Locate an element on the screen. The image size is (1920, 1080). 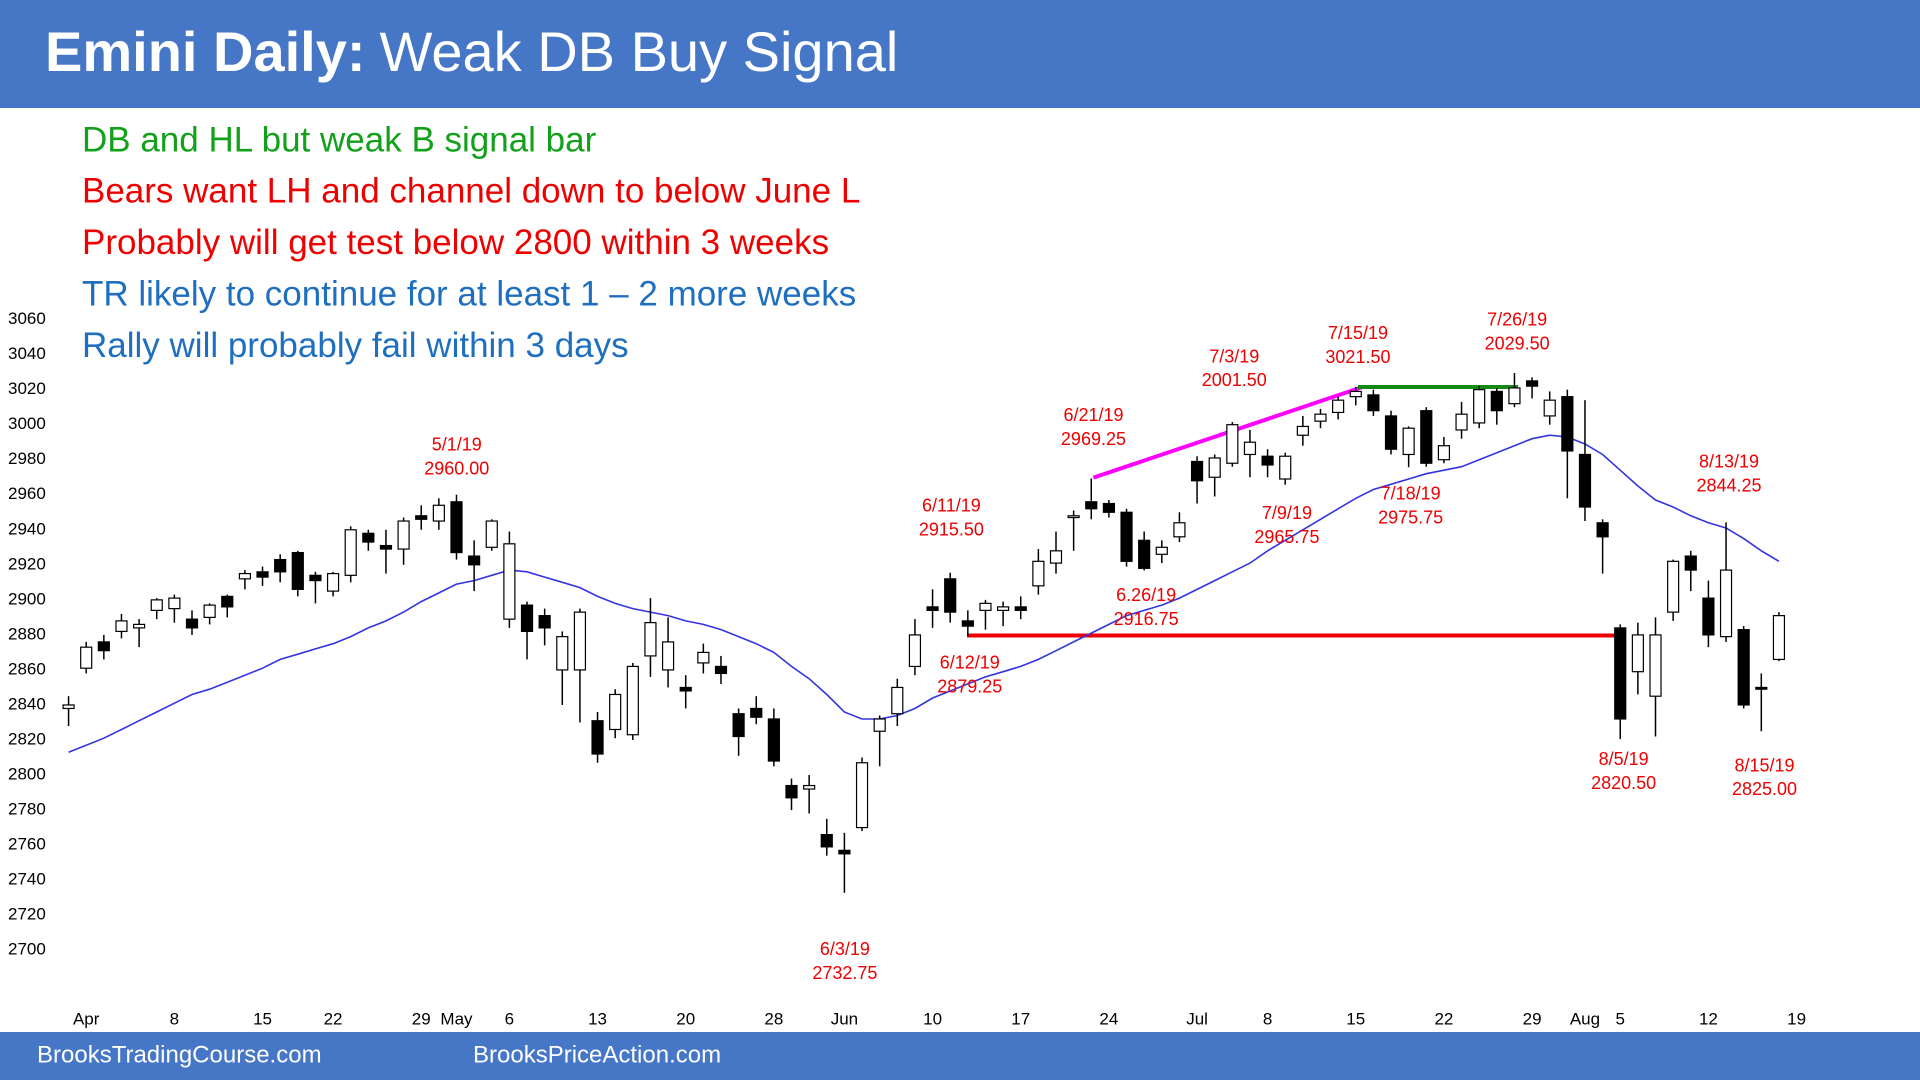
annotation: 2915.50 is located at coordinates (951, 530).